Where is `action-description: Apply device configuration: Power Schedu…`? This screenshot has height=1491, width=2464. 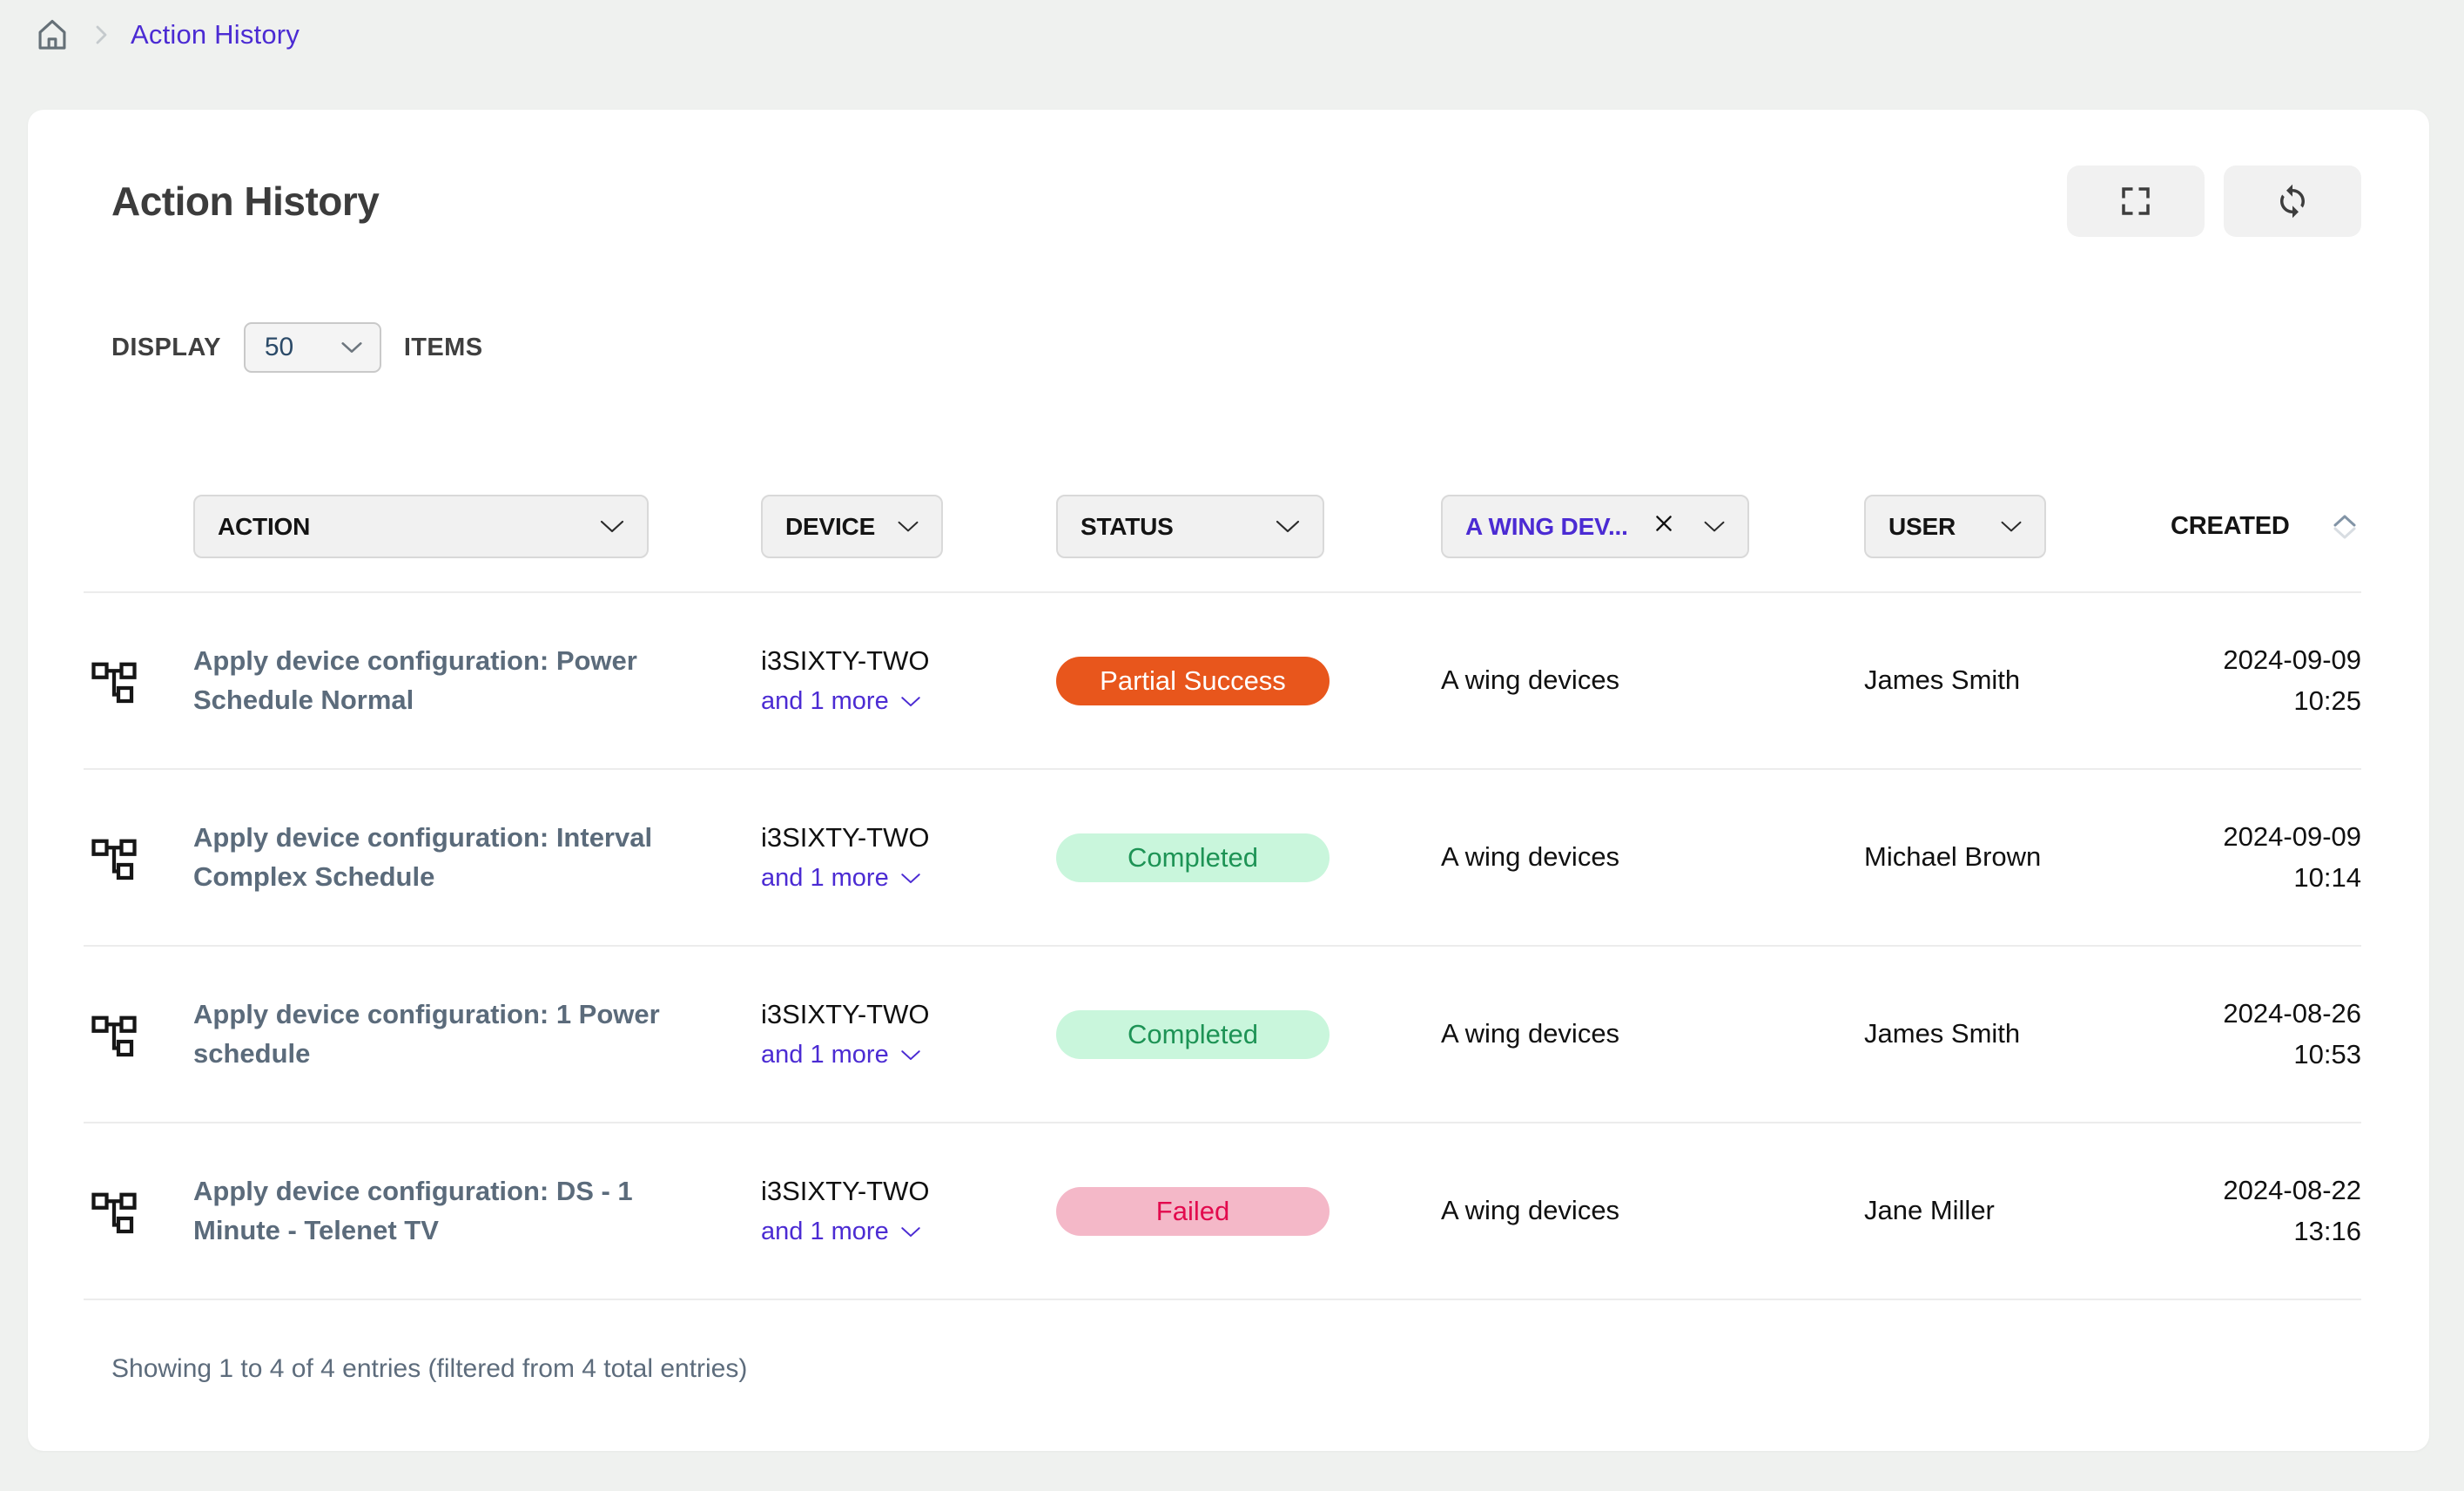 action-description: Apply device configuration: Power Schedu… is located at coordinates (415, 680).